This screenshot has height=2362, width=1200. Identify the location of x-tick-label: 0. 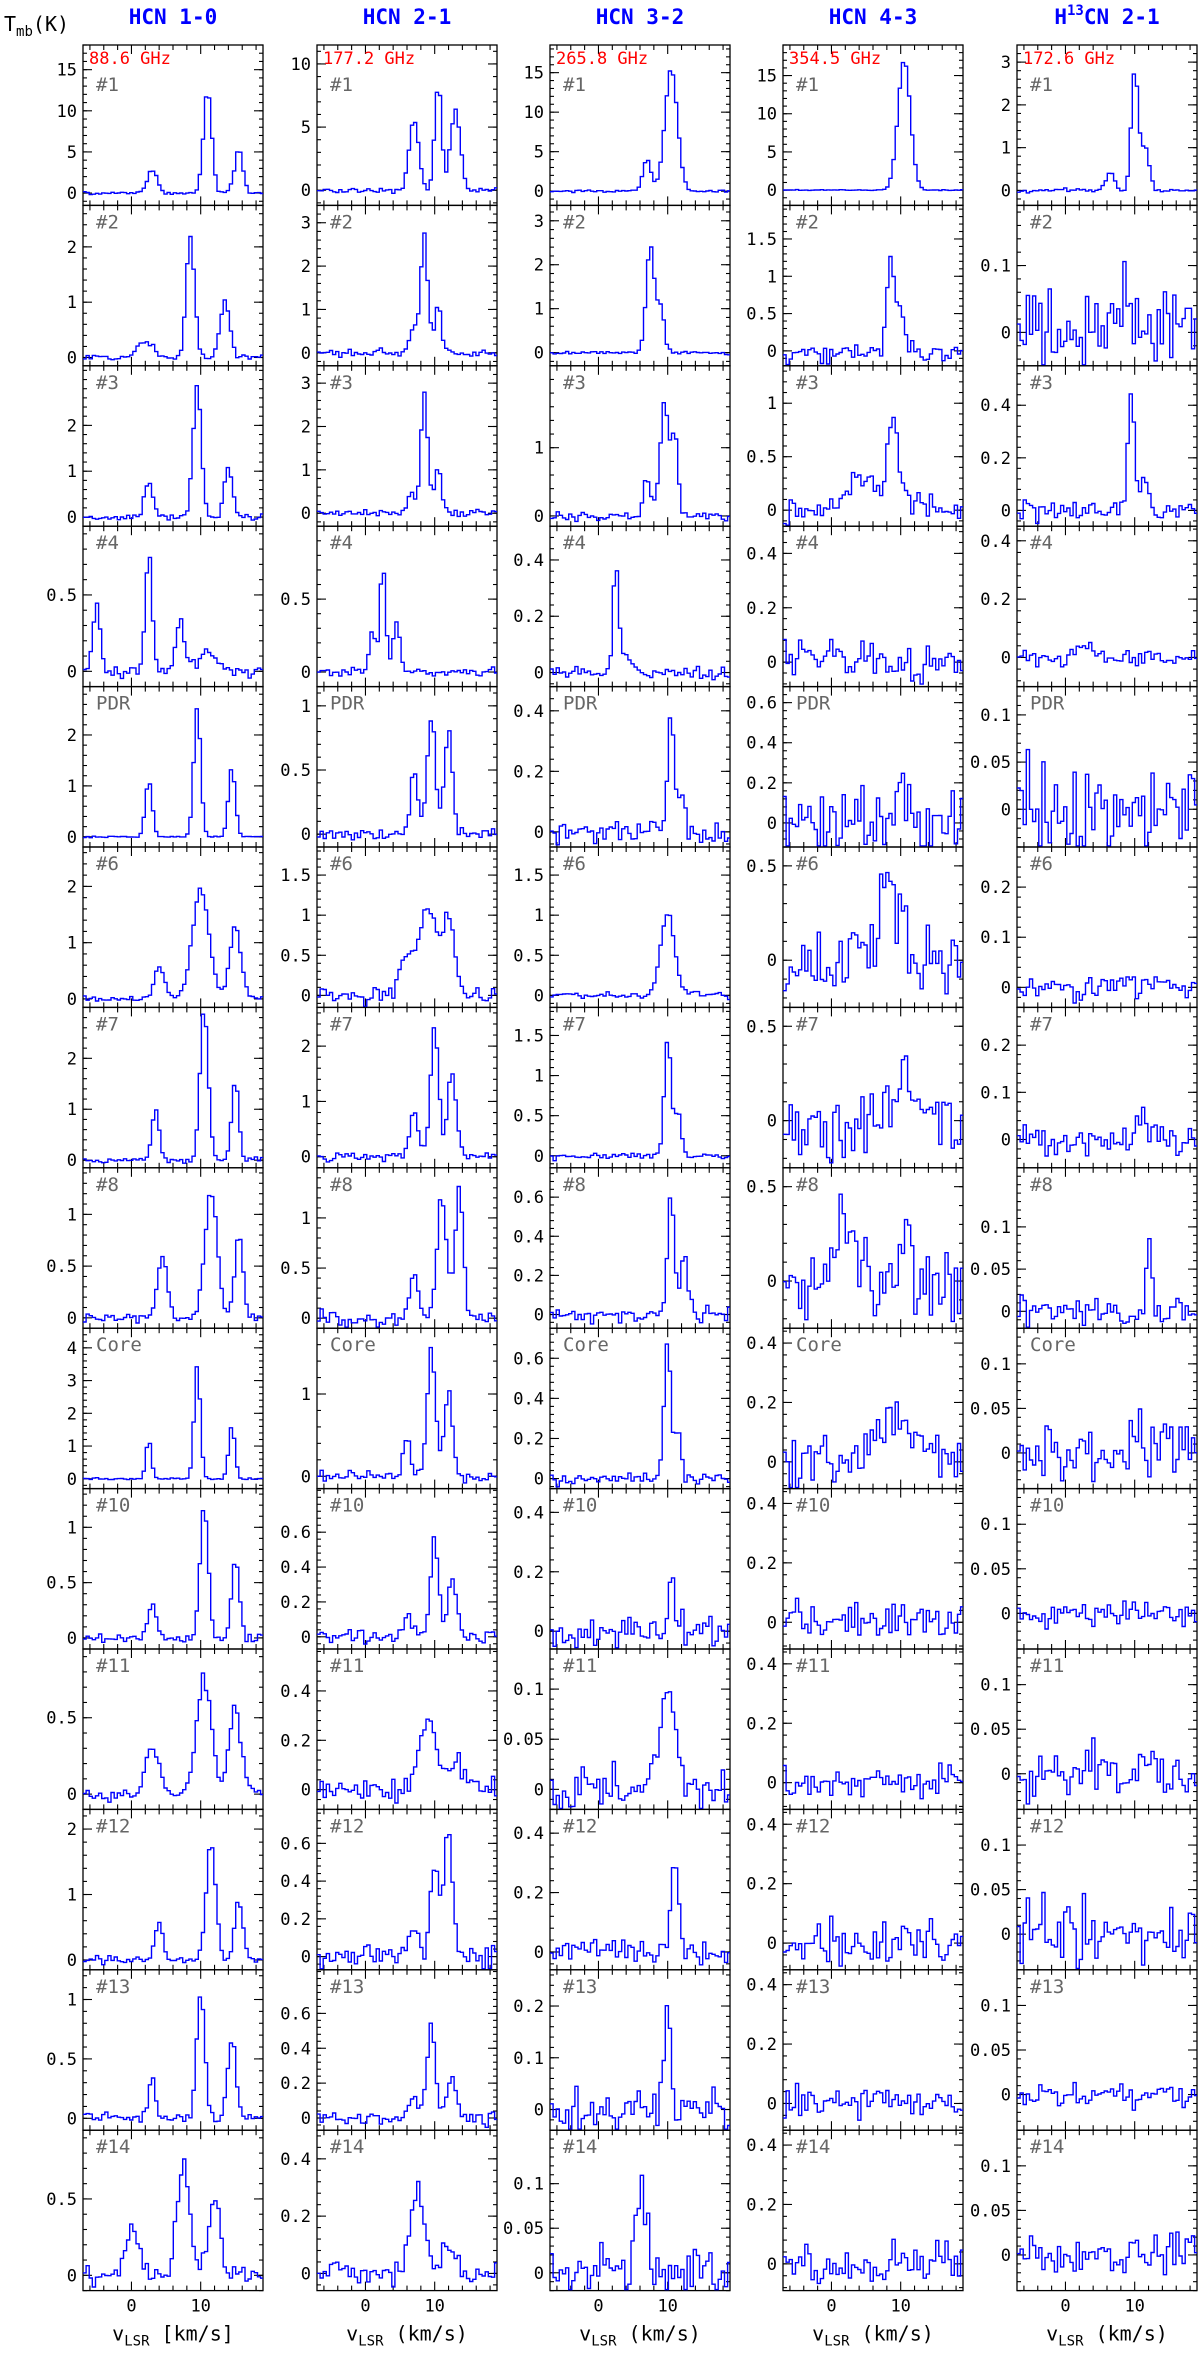
(365, 2307).